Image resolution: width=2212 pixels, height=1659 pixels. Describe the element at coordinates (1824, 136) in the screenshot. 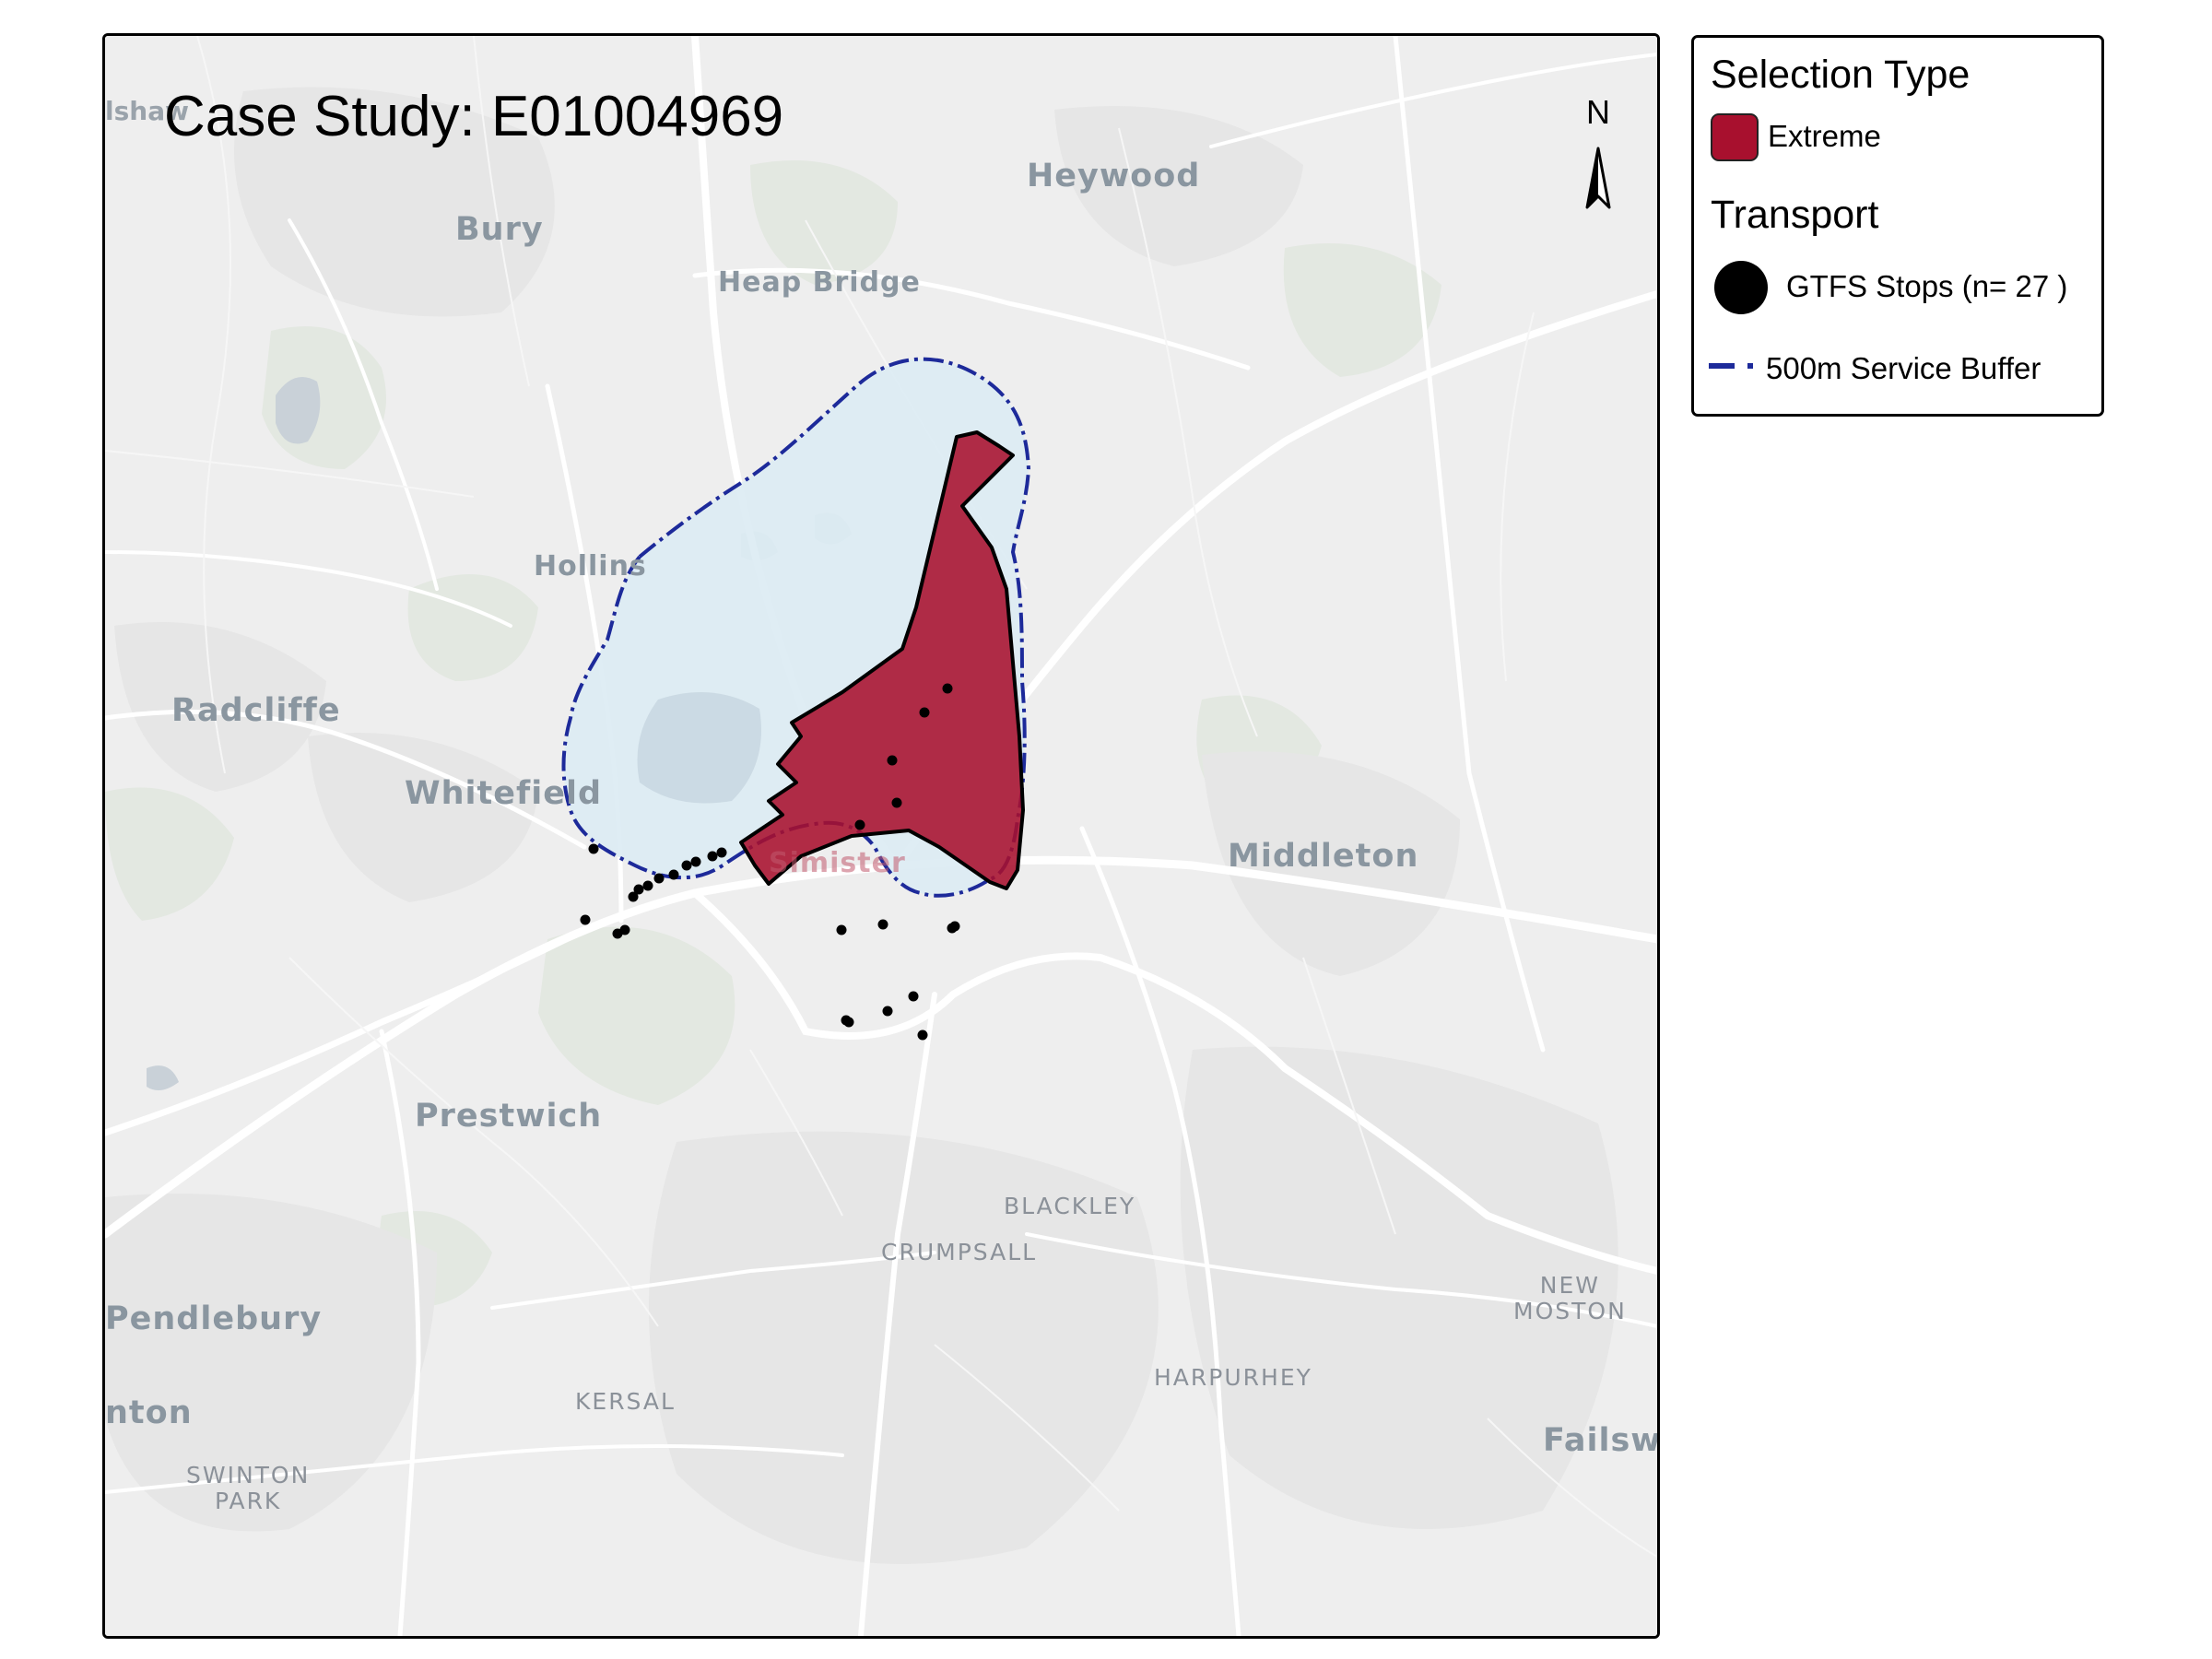

I see `legend-extreme-label: Extreme` at that location.